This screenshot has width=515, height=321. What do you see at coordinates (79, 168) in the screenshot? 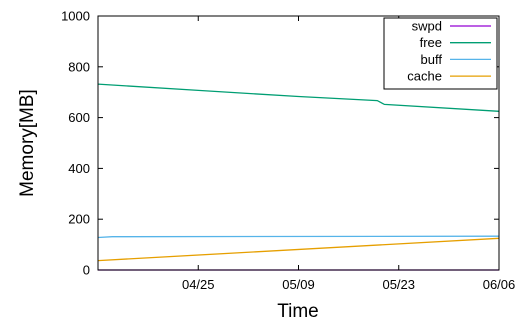
I see `y-tick-label: 400` at bounding box center [79, 168].